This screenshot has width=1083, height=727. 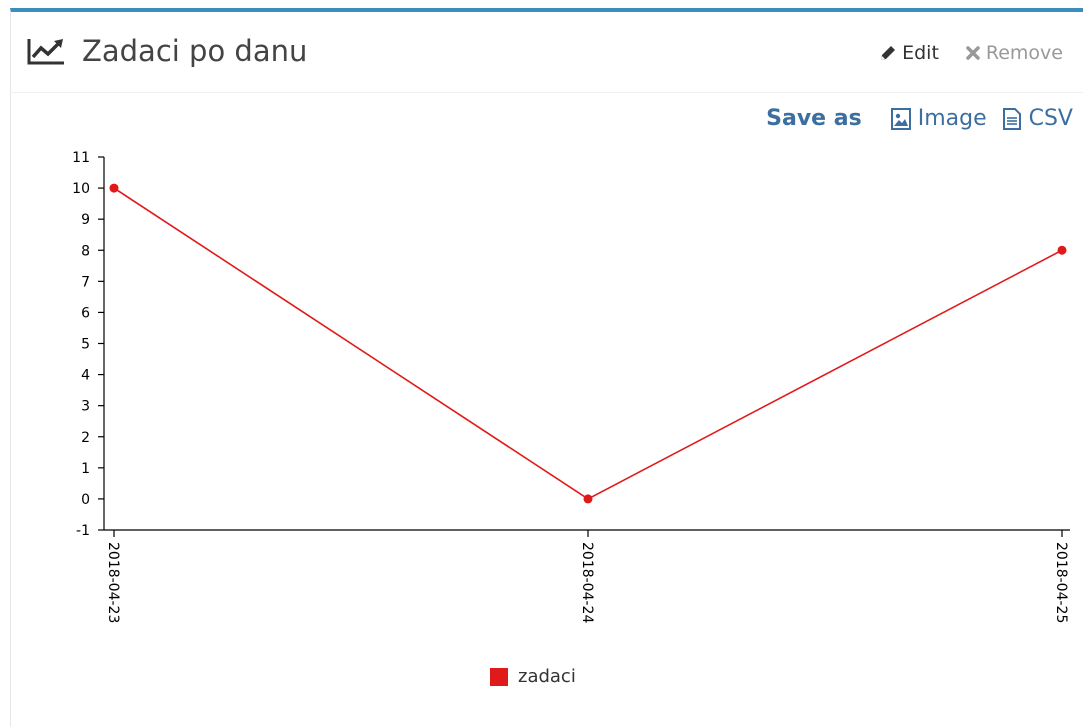 What do you see at coordinates (81, 189) in the screenshot?
I see `y-tick-label: 10` at bounding box center [81, 189].